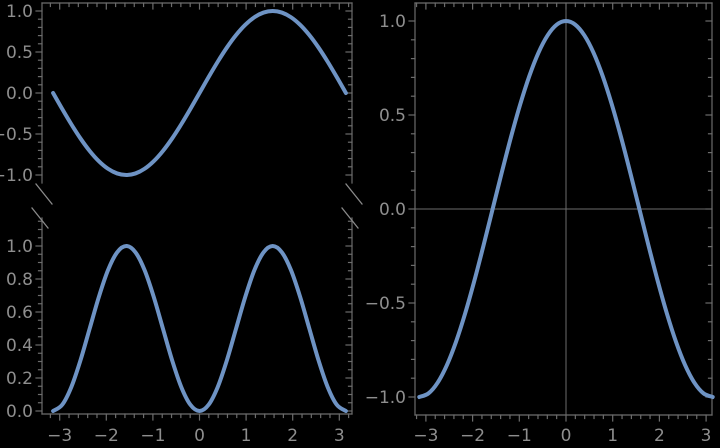 The height and width of the screenshot is (448, 720). What do you see at coordinates (392, 22) in the screenshot?
I see `right-ytick-label: 1.0` at bounding box center [392, 22].